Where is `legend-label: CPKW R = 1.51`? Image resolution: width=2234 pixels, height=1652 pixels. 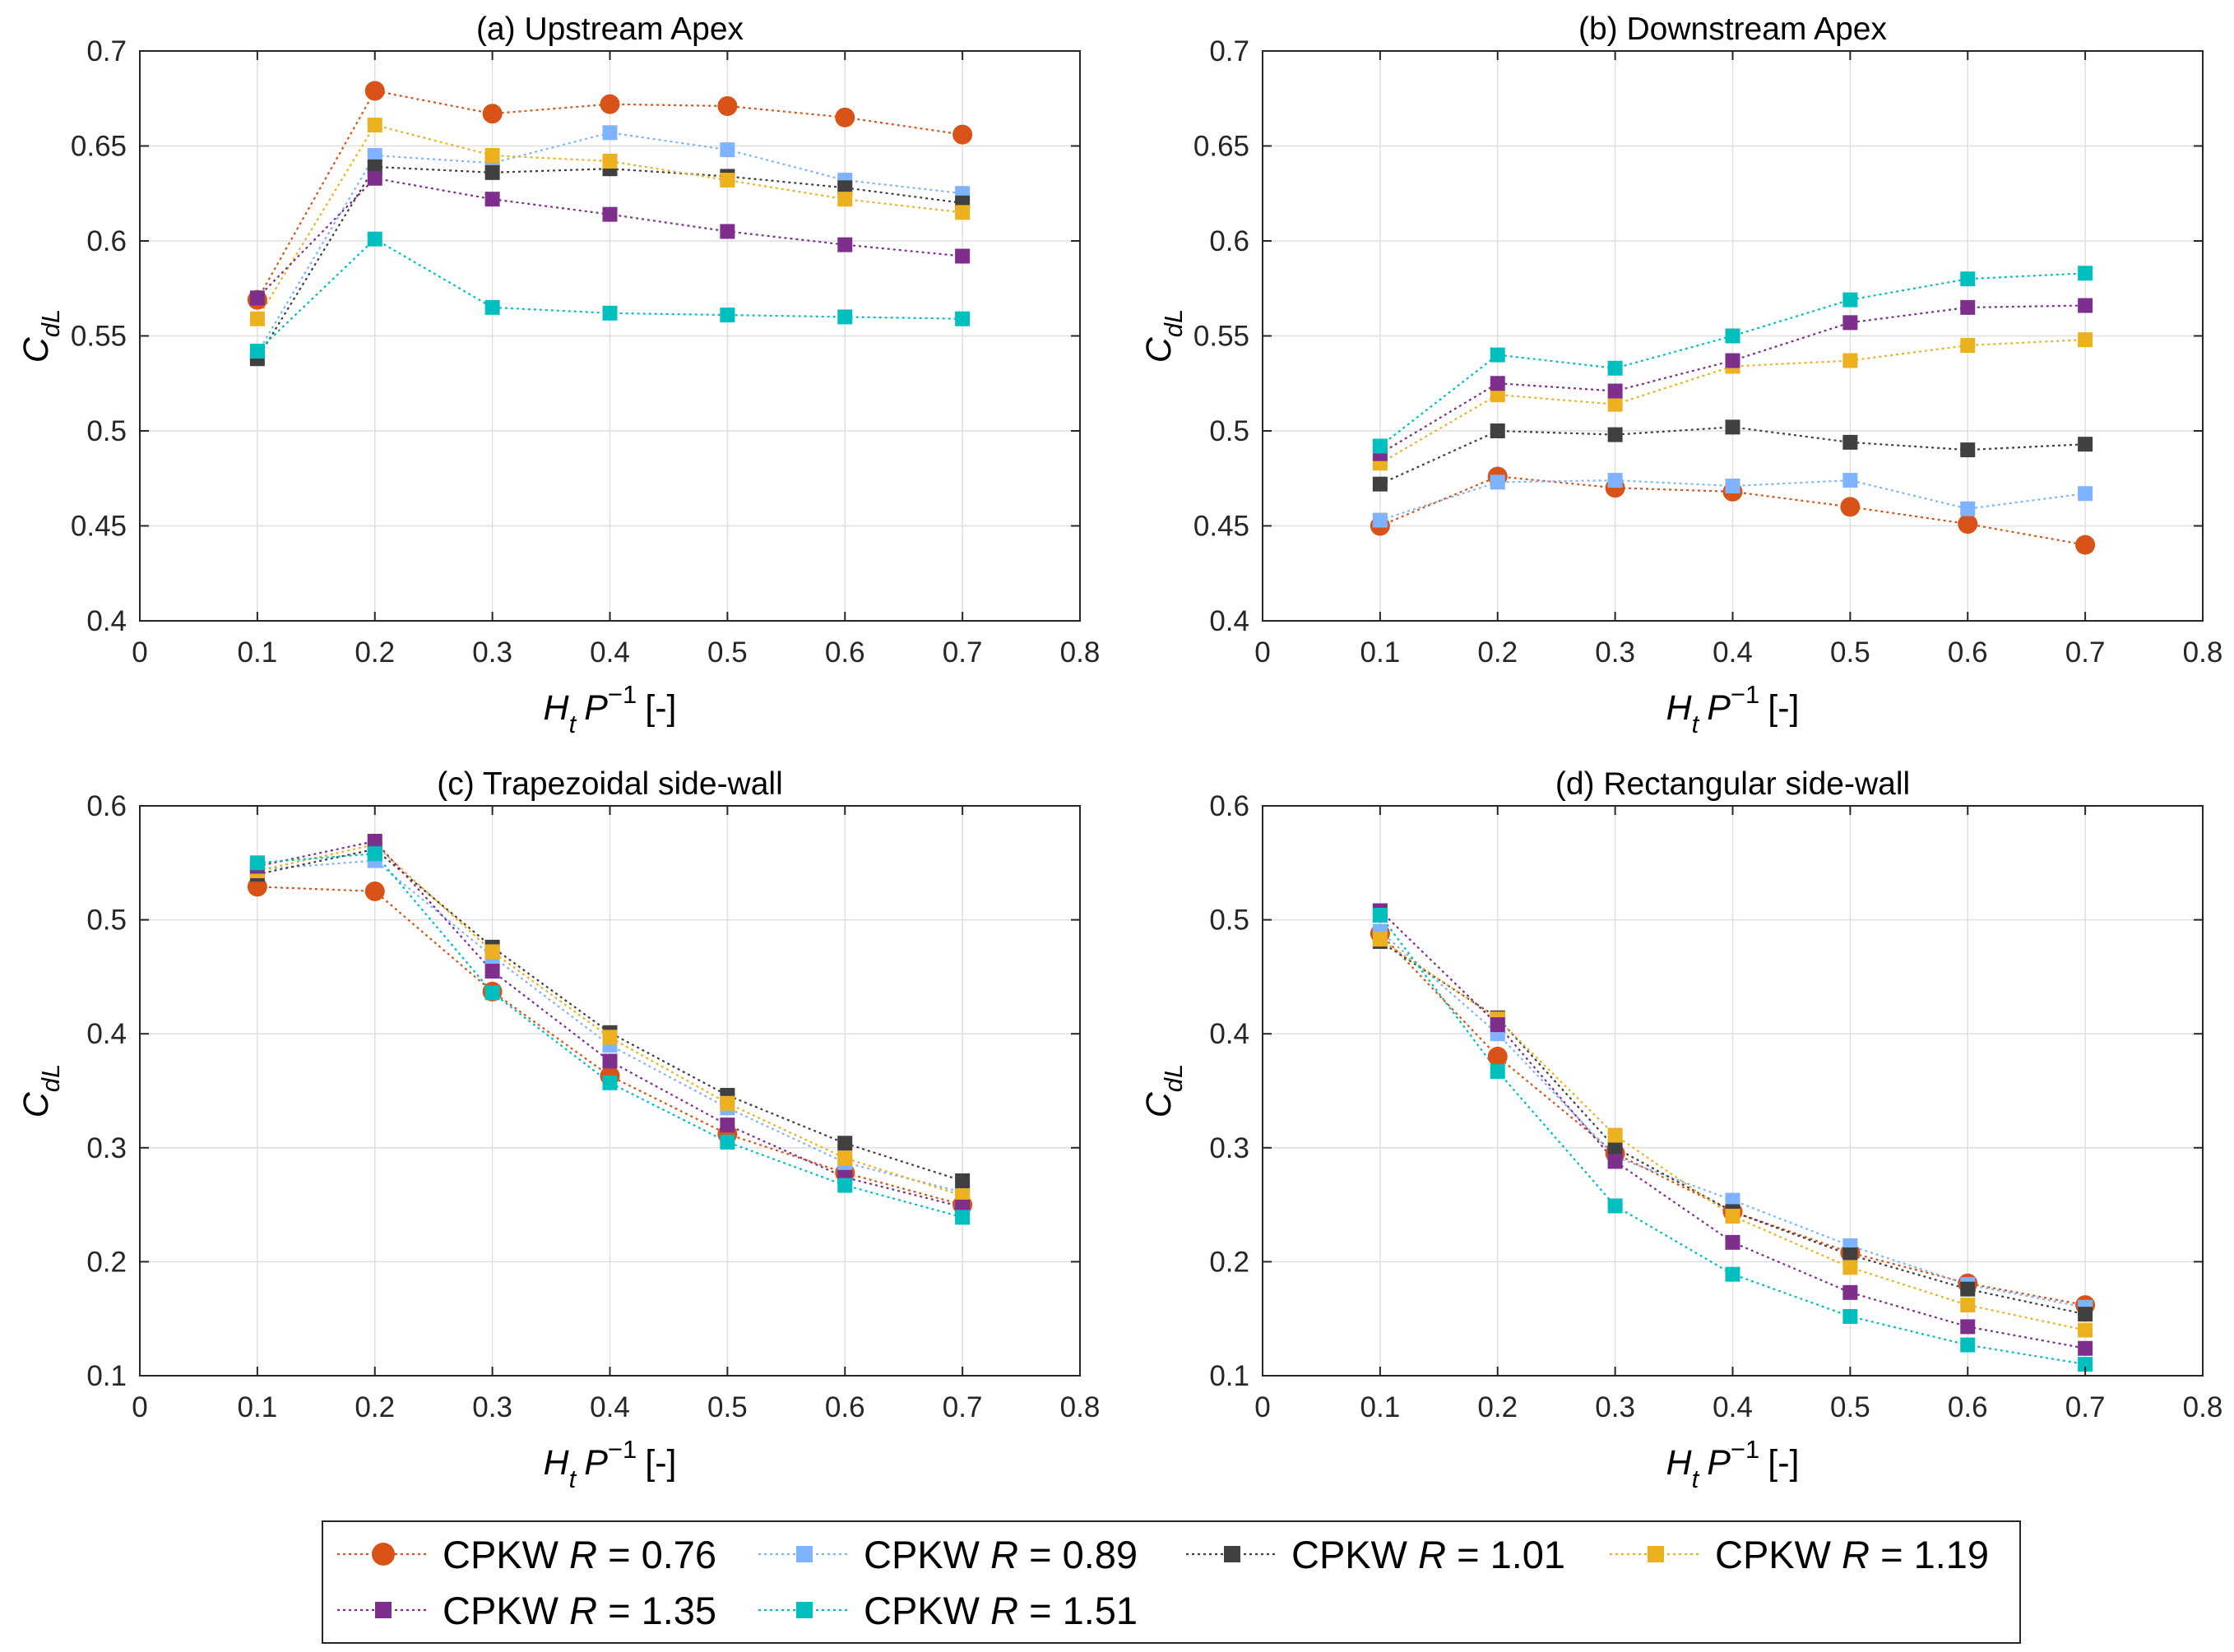 legend-label: CPKW R = 1.51 is located at coordinates (1001, 1610).